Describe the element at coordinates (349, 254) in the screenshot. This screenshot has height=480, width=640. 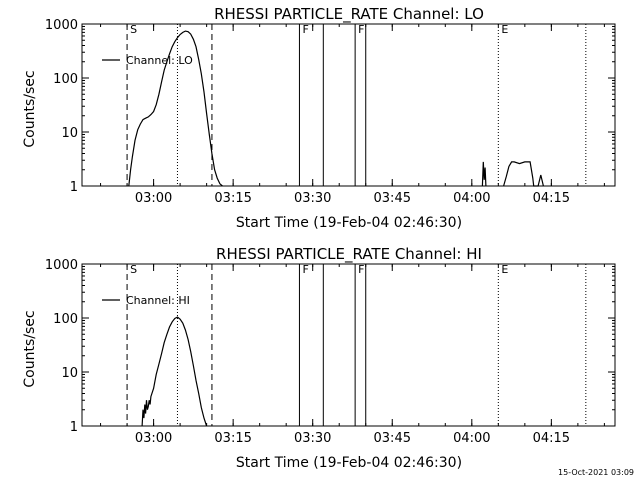
I see `chart-title: RHESSI PARTICLE_RATE Channel: HI` at that location.